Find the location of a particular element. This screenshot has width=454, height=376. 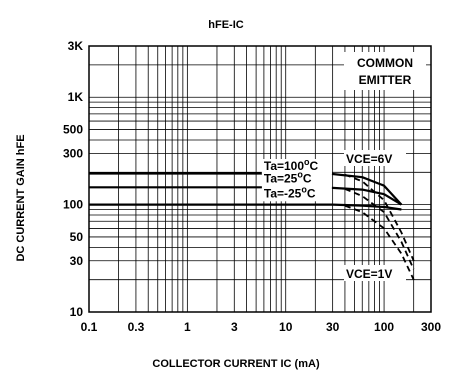

chart-title: hFE-IC is located at coordinates (225, 25).